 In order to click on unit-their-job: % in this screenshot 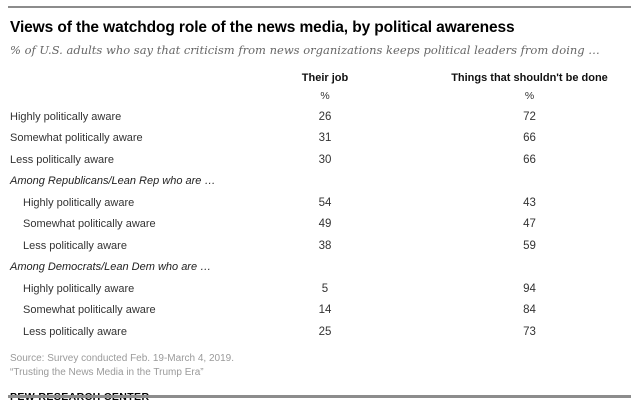, I will do `click(325, 95)`.